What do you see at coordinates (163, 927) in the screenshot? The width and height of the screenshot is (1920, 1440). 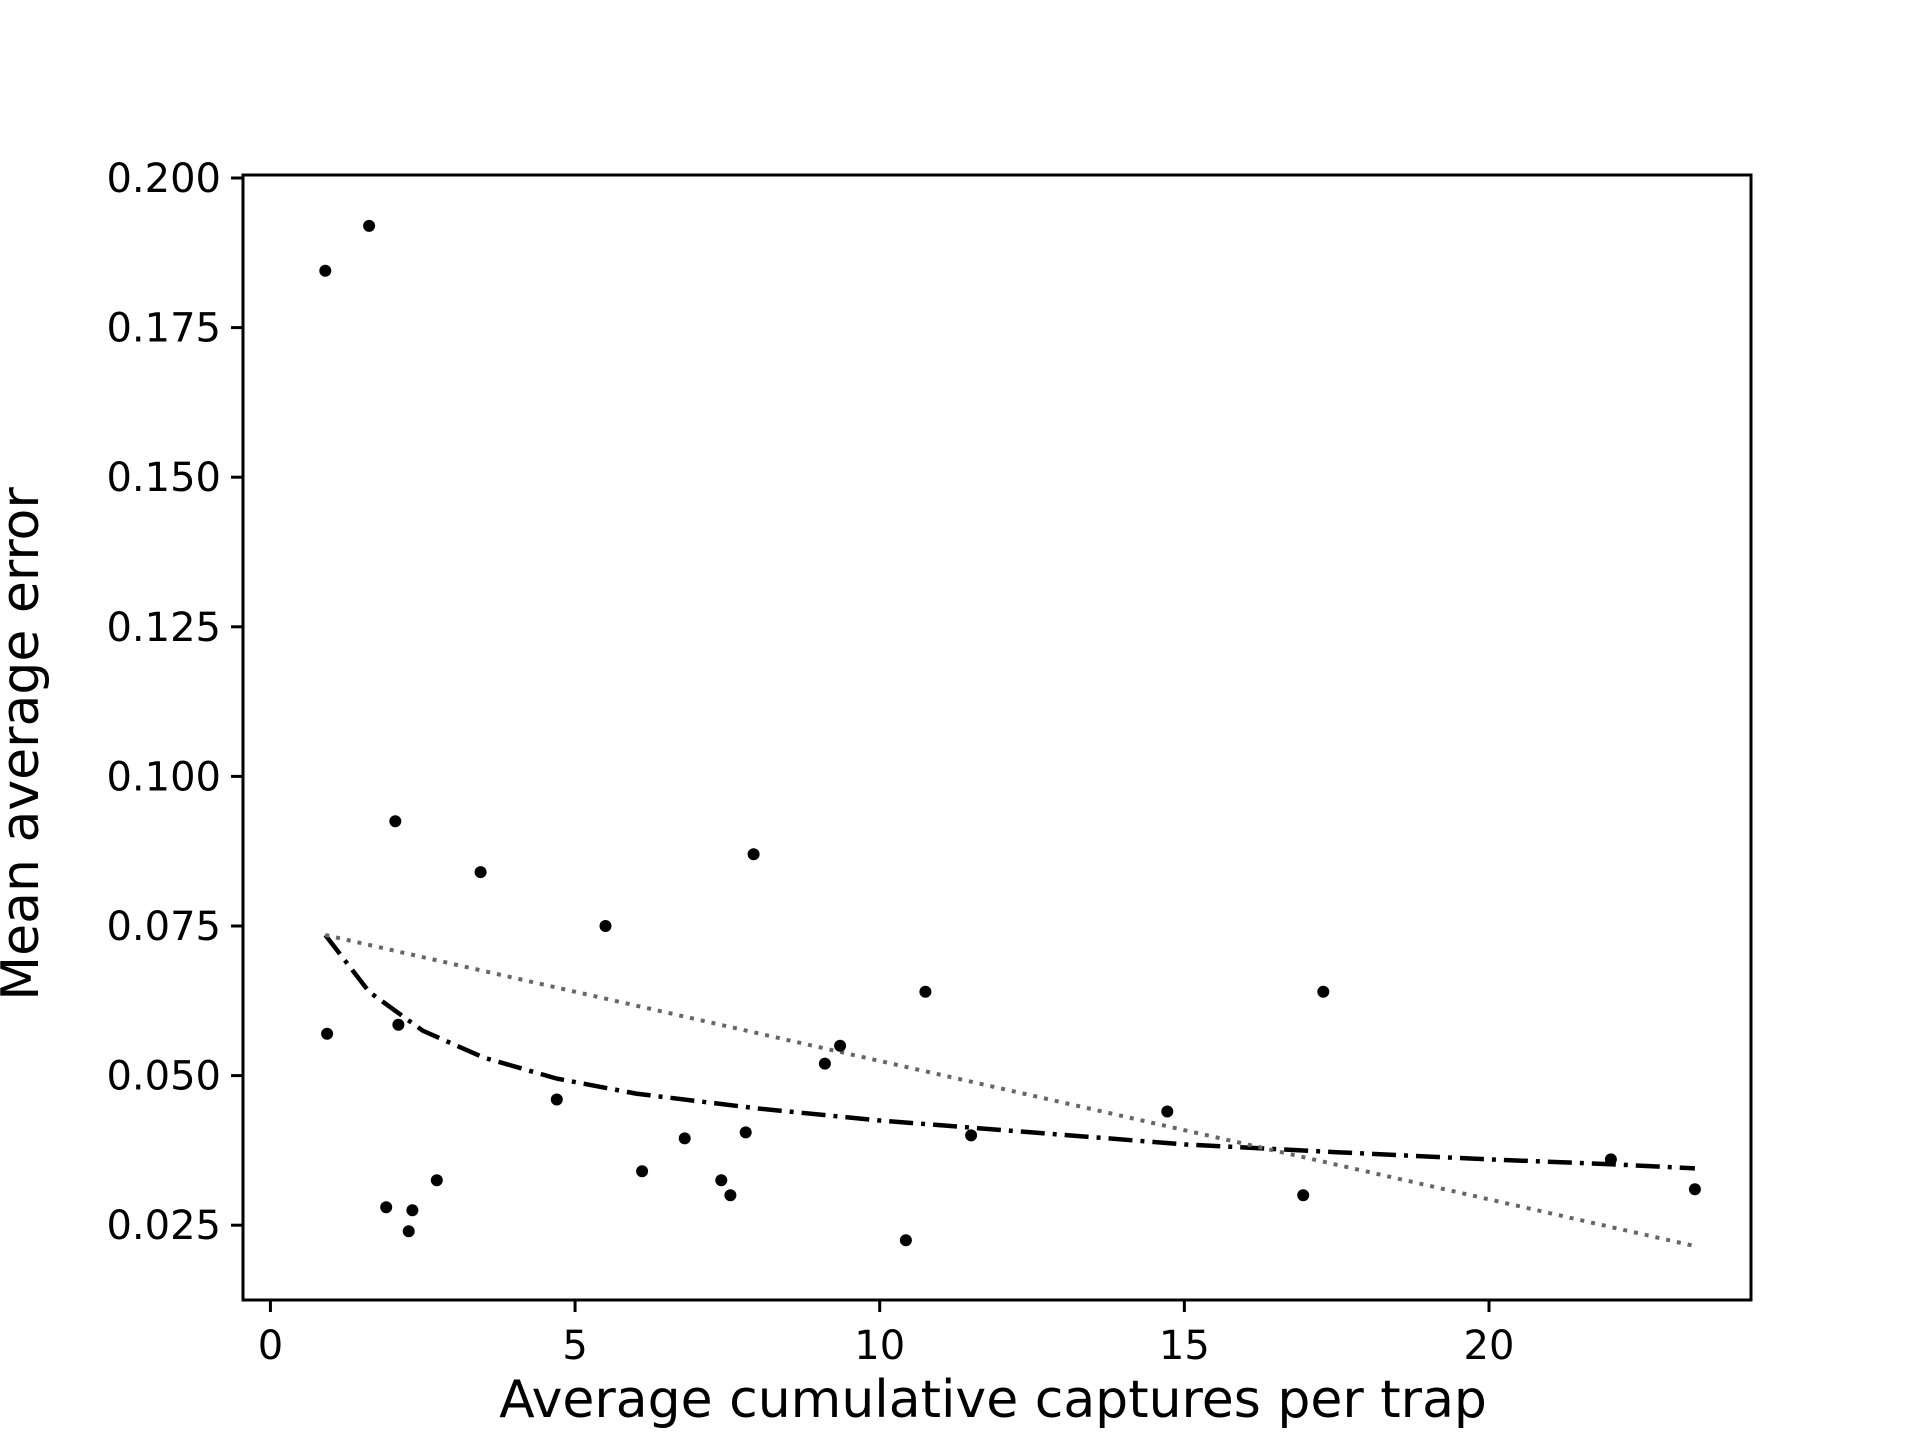 I see `y-tick-label: 0.075` at bounding box center [163, 927].